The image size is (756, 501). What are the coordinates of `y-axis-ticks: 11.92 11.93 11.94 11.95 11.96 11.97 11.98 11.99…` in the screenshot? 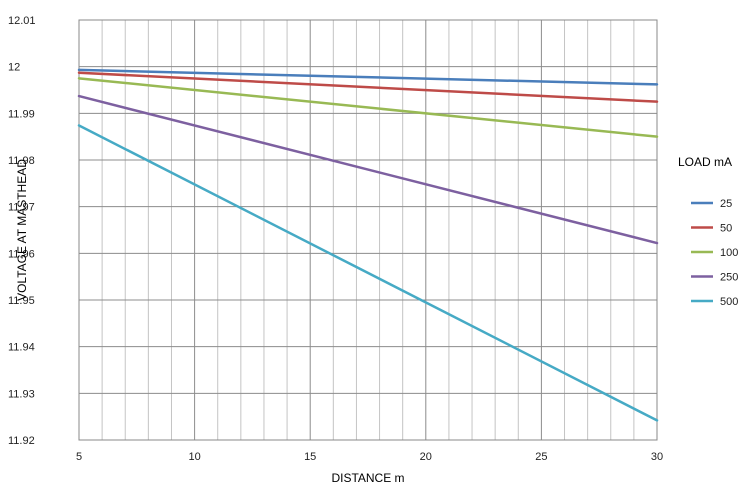 It's located at (22, 231).